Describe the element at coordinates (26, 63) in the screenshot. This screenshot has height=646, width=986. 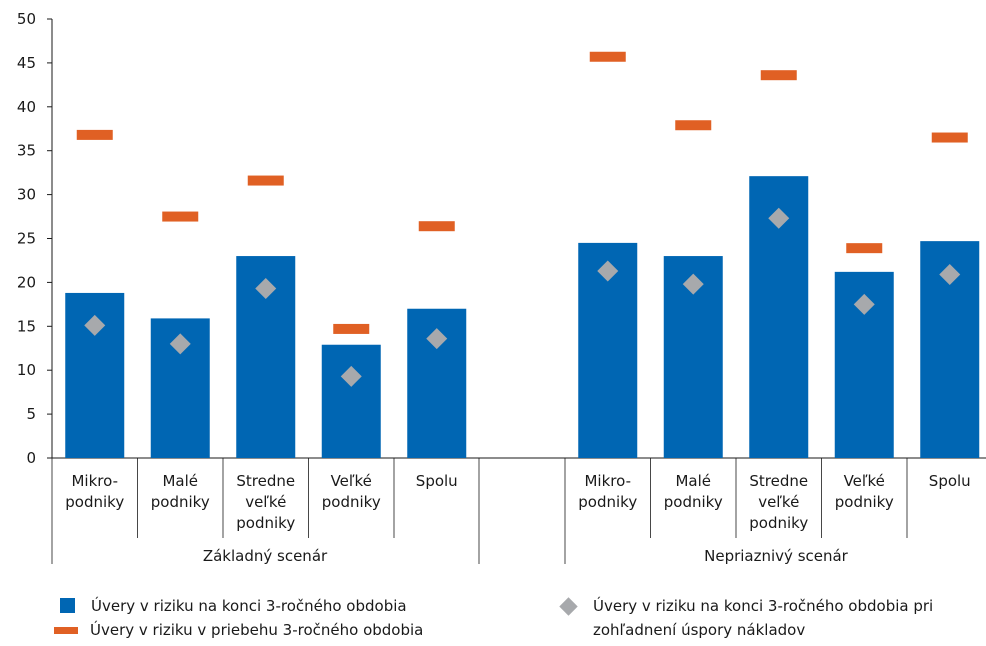
I see `y-tick-label: 45` at that location.